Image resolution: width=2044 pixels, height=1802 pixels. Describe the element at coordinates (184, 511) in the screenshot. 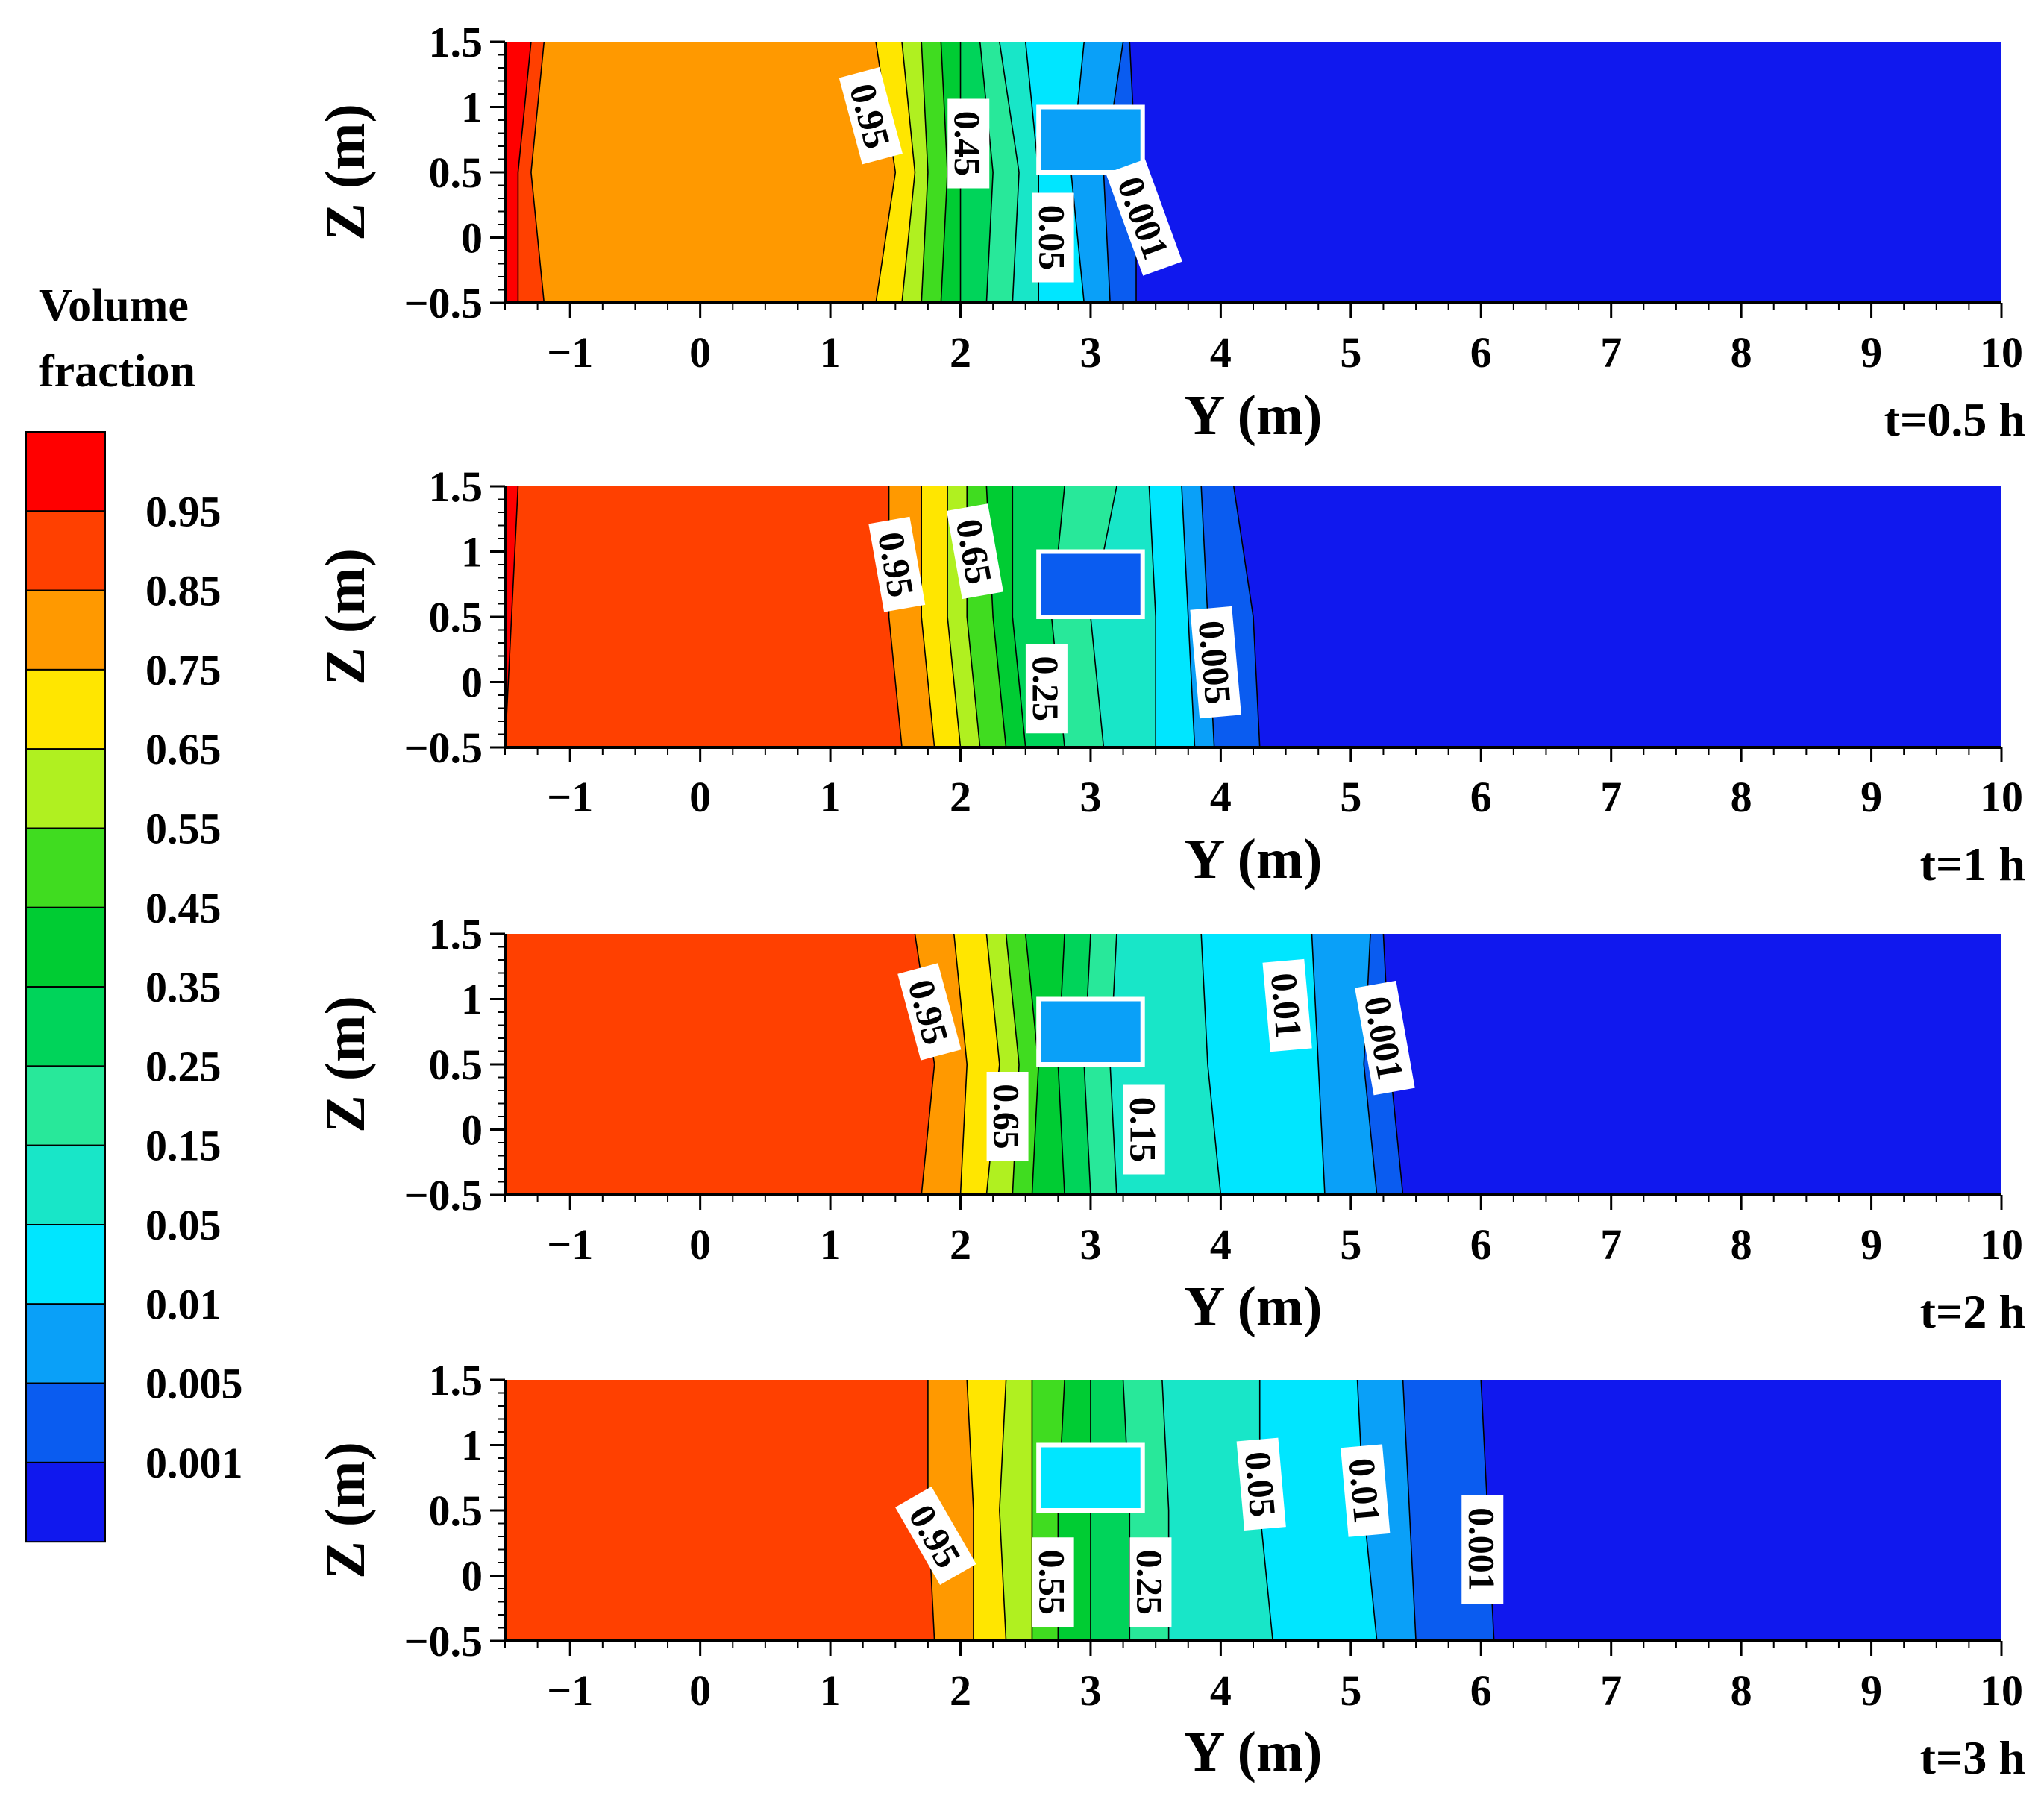

I see `colorbar-level-label: 0.95` at that location.